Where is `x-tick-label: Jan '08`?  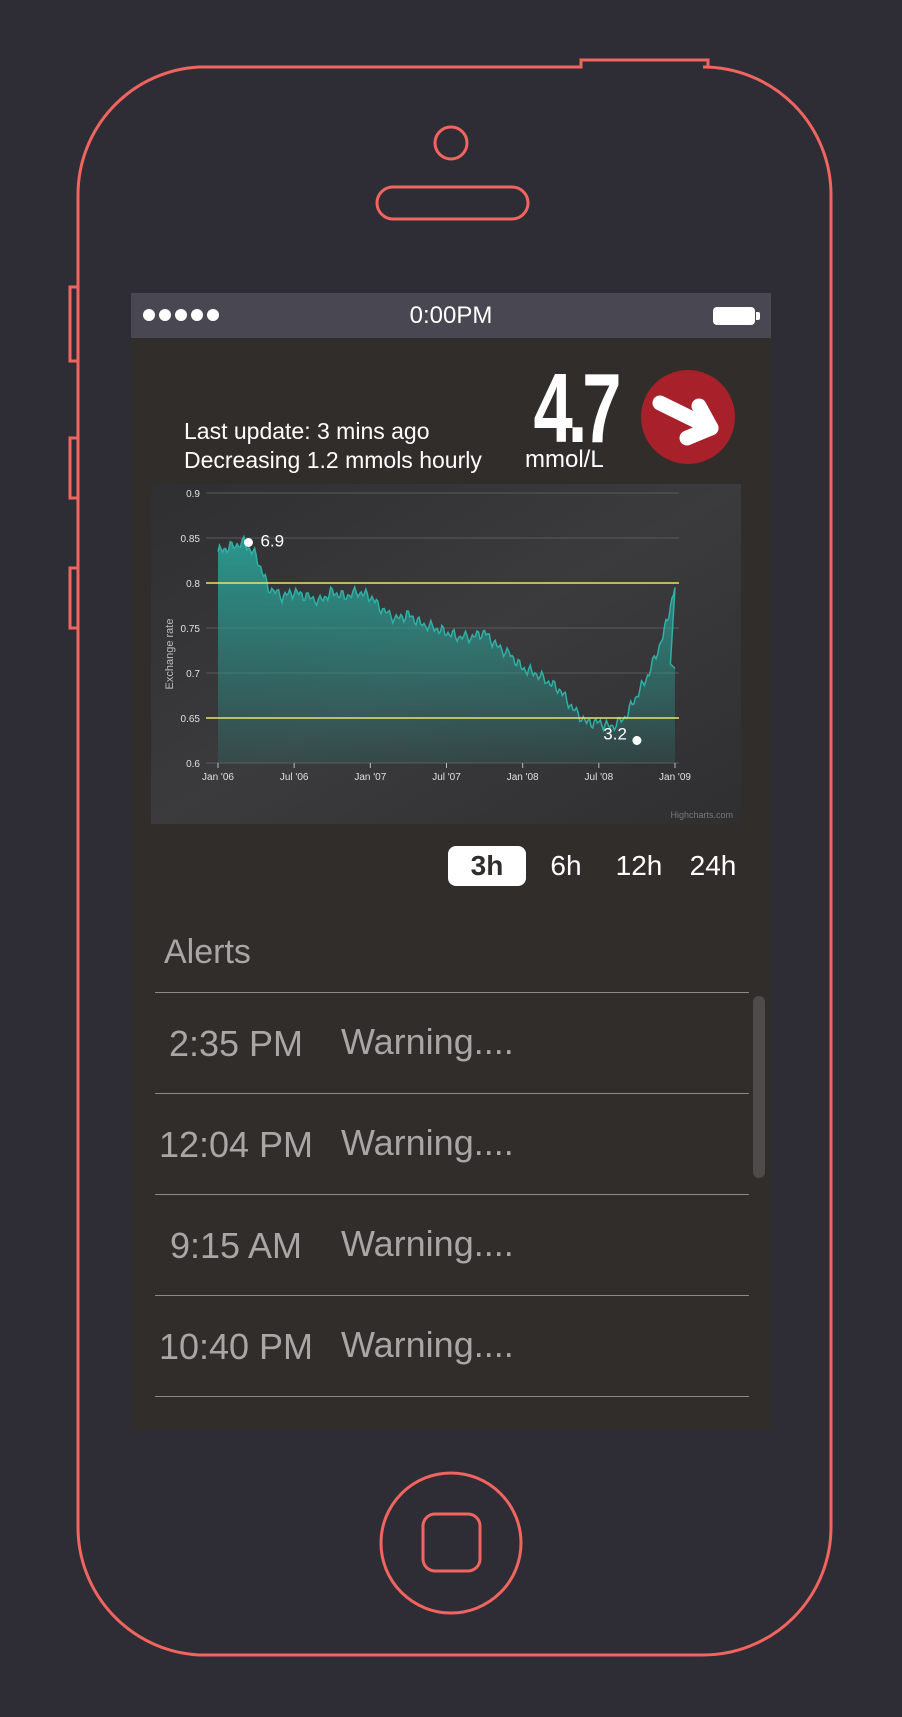
x-tick-label: Jan '08 is located at coordinates (523, 777).